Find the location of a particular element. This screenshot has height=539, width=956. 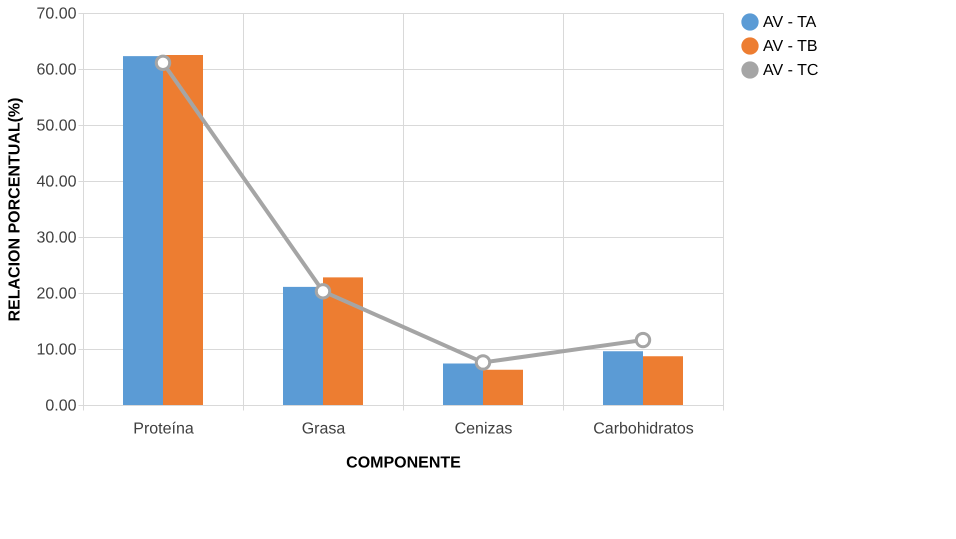

y-tick-label: 60.00 is located at coordinates (56, 70).